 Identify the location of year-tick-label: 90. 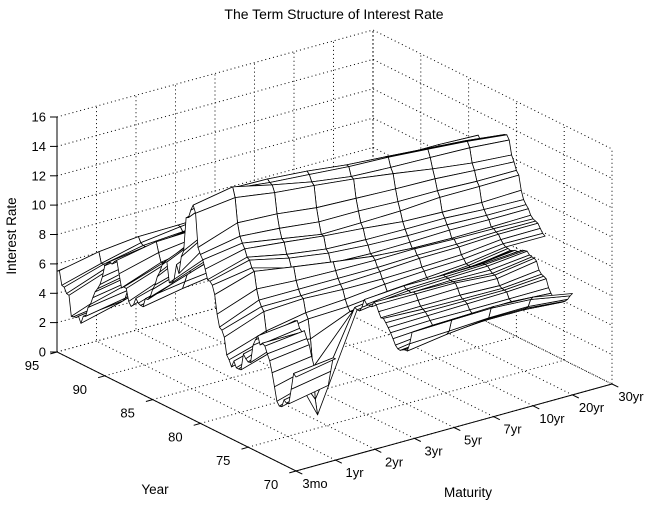
(80, 389).